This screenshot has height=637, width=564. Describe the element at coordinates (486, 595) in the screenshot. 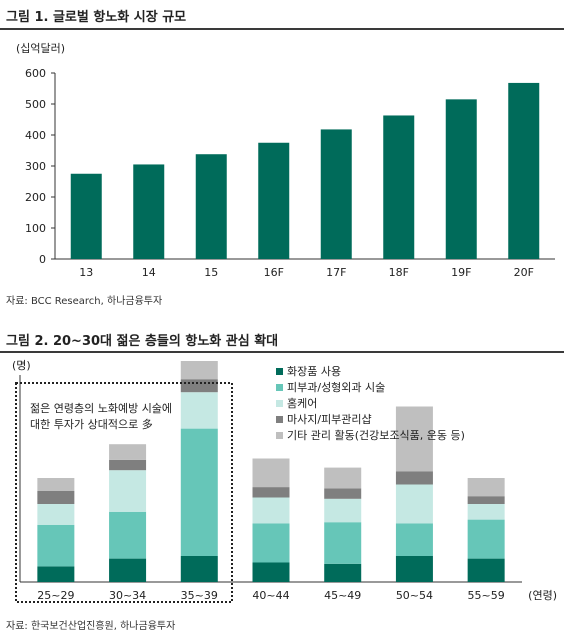

I see `x-tick-label: 55~59` at that location.